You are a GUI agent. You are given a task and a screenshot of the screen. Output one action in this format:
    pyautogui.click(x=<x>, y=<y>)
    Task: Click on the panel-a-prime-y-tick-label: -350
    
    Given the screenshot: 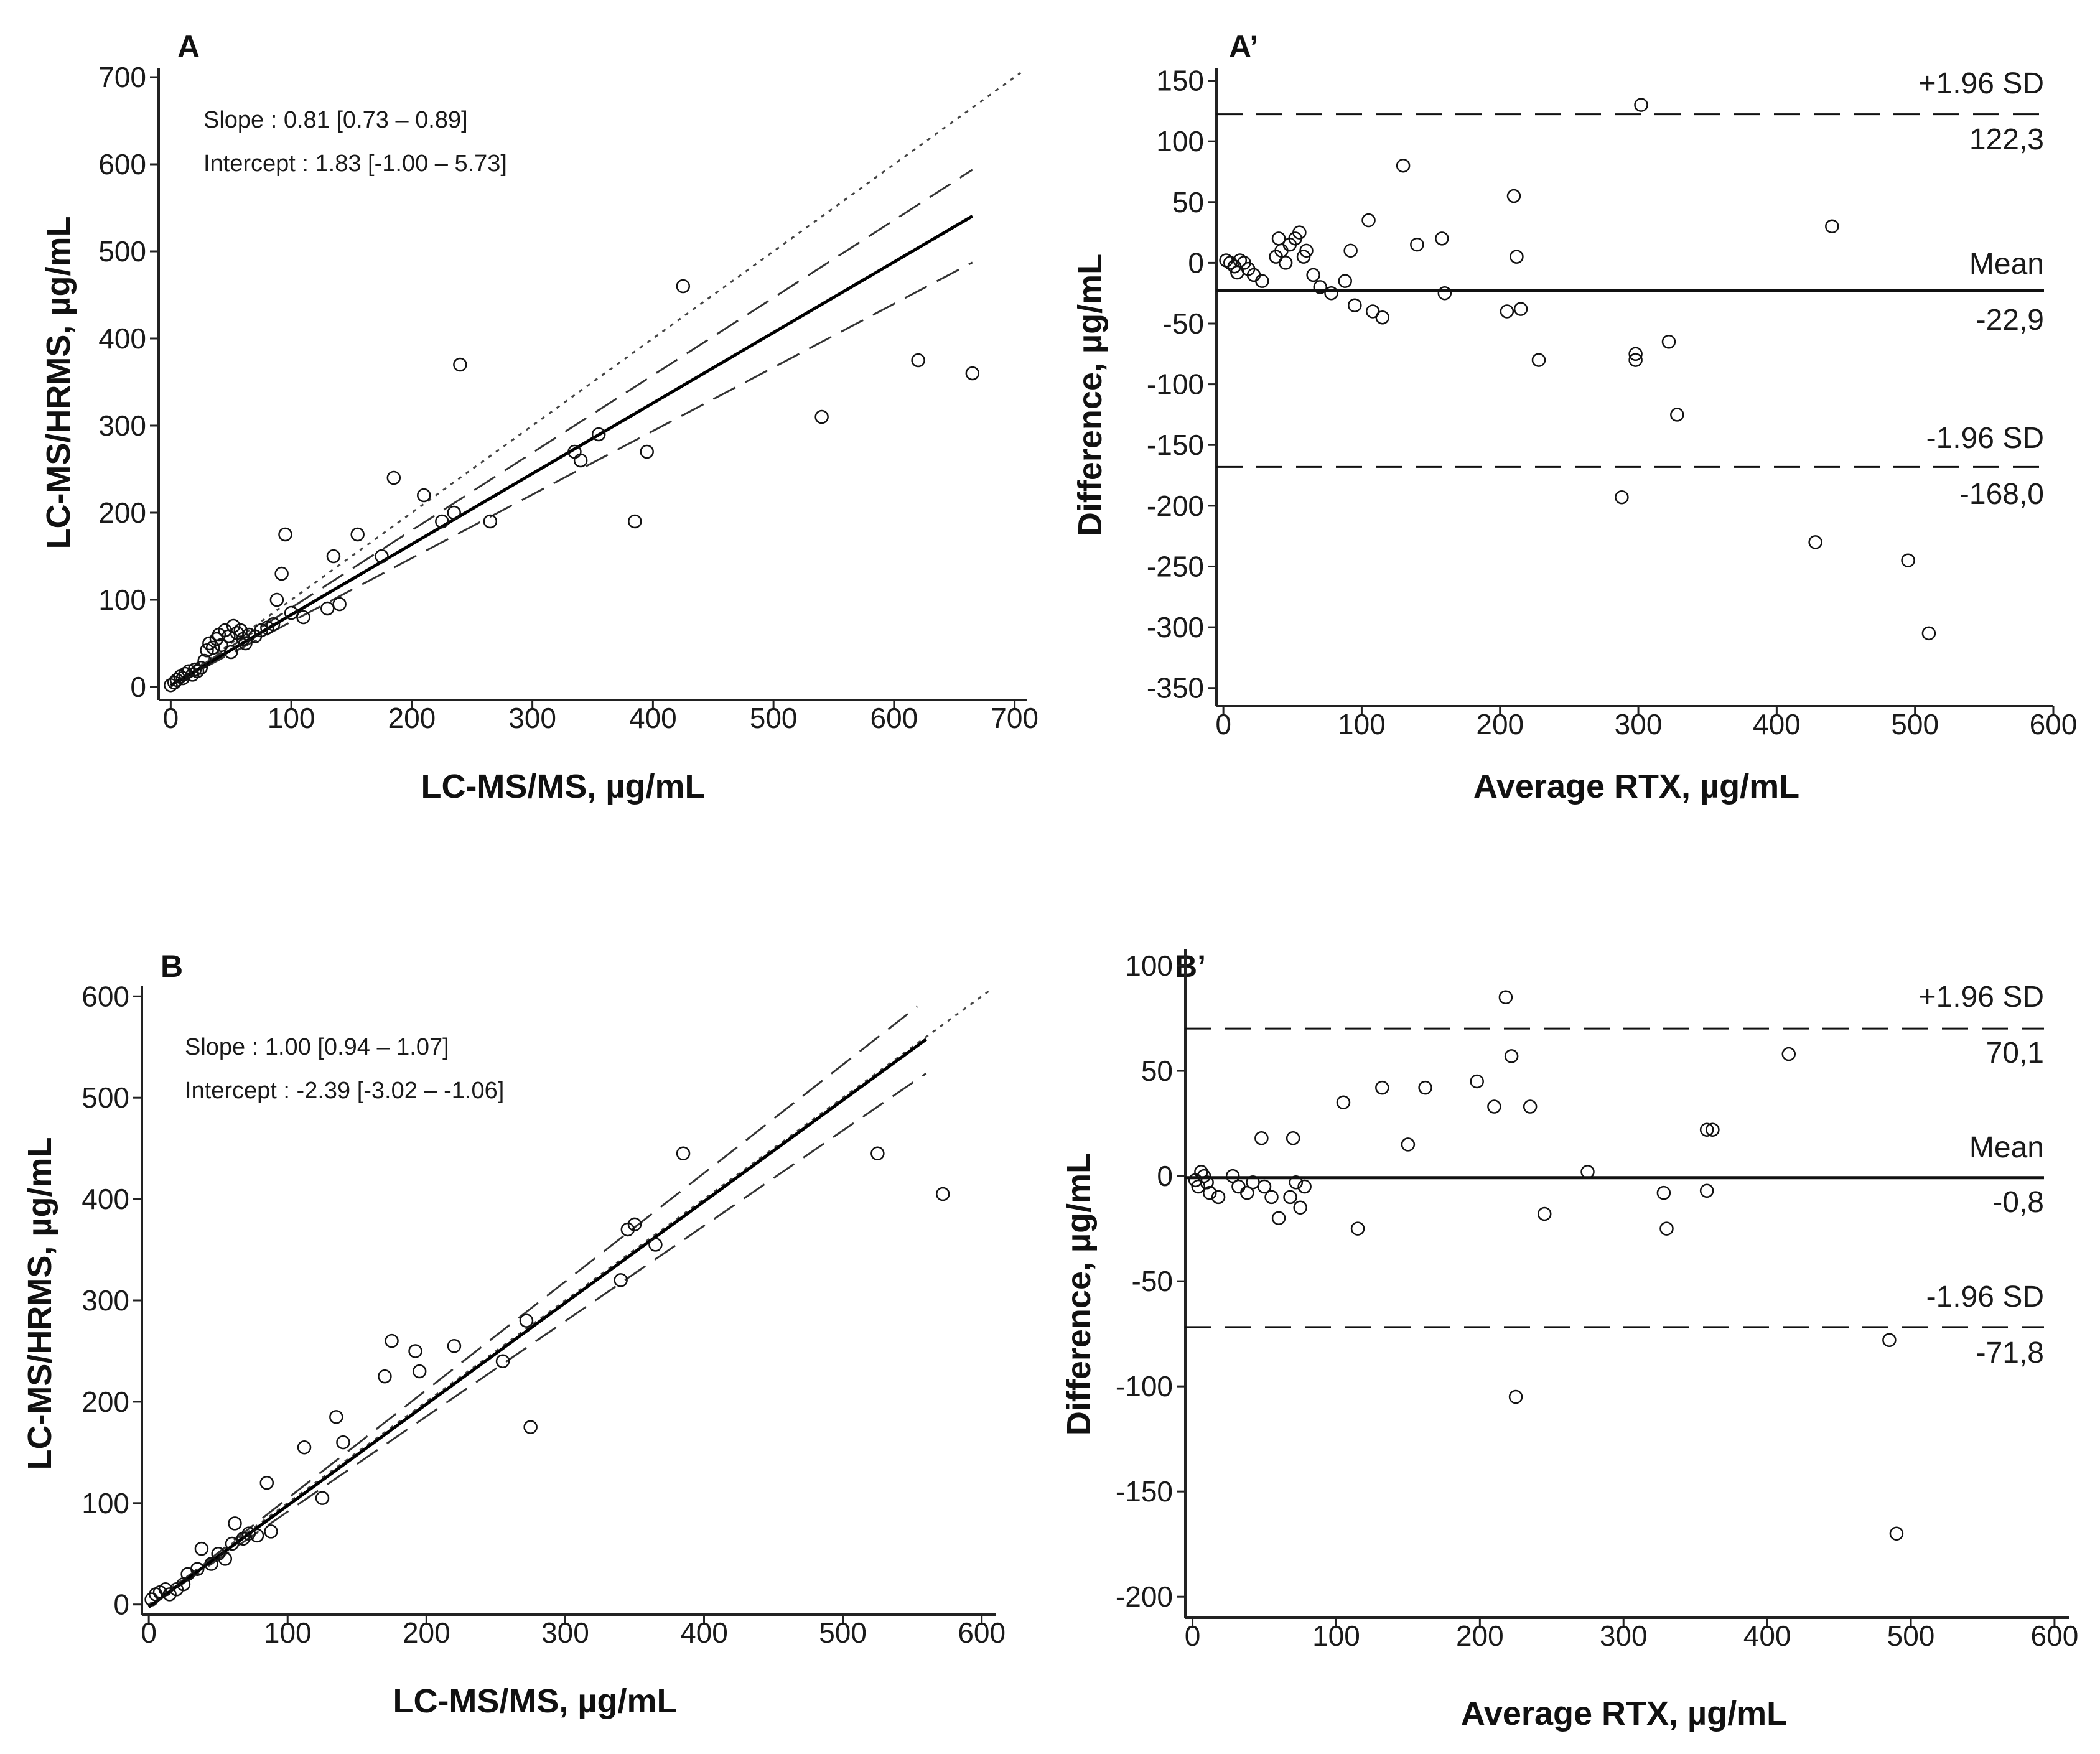 What is the action you would take?
    pyautogui.click(x=1175, y=688)
    